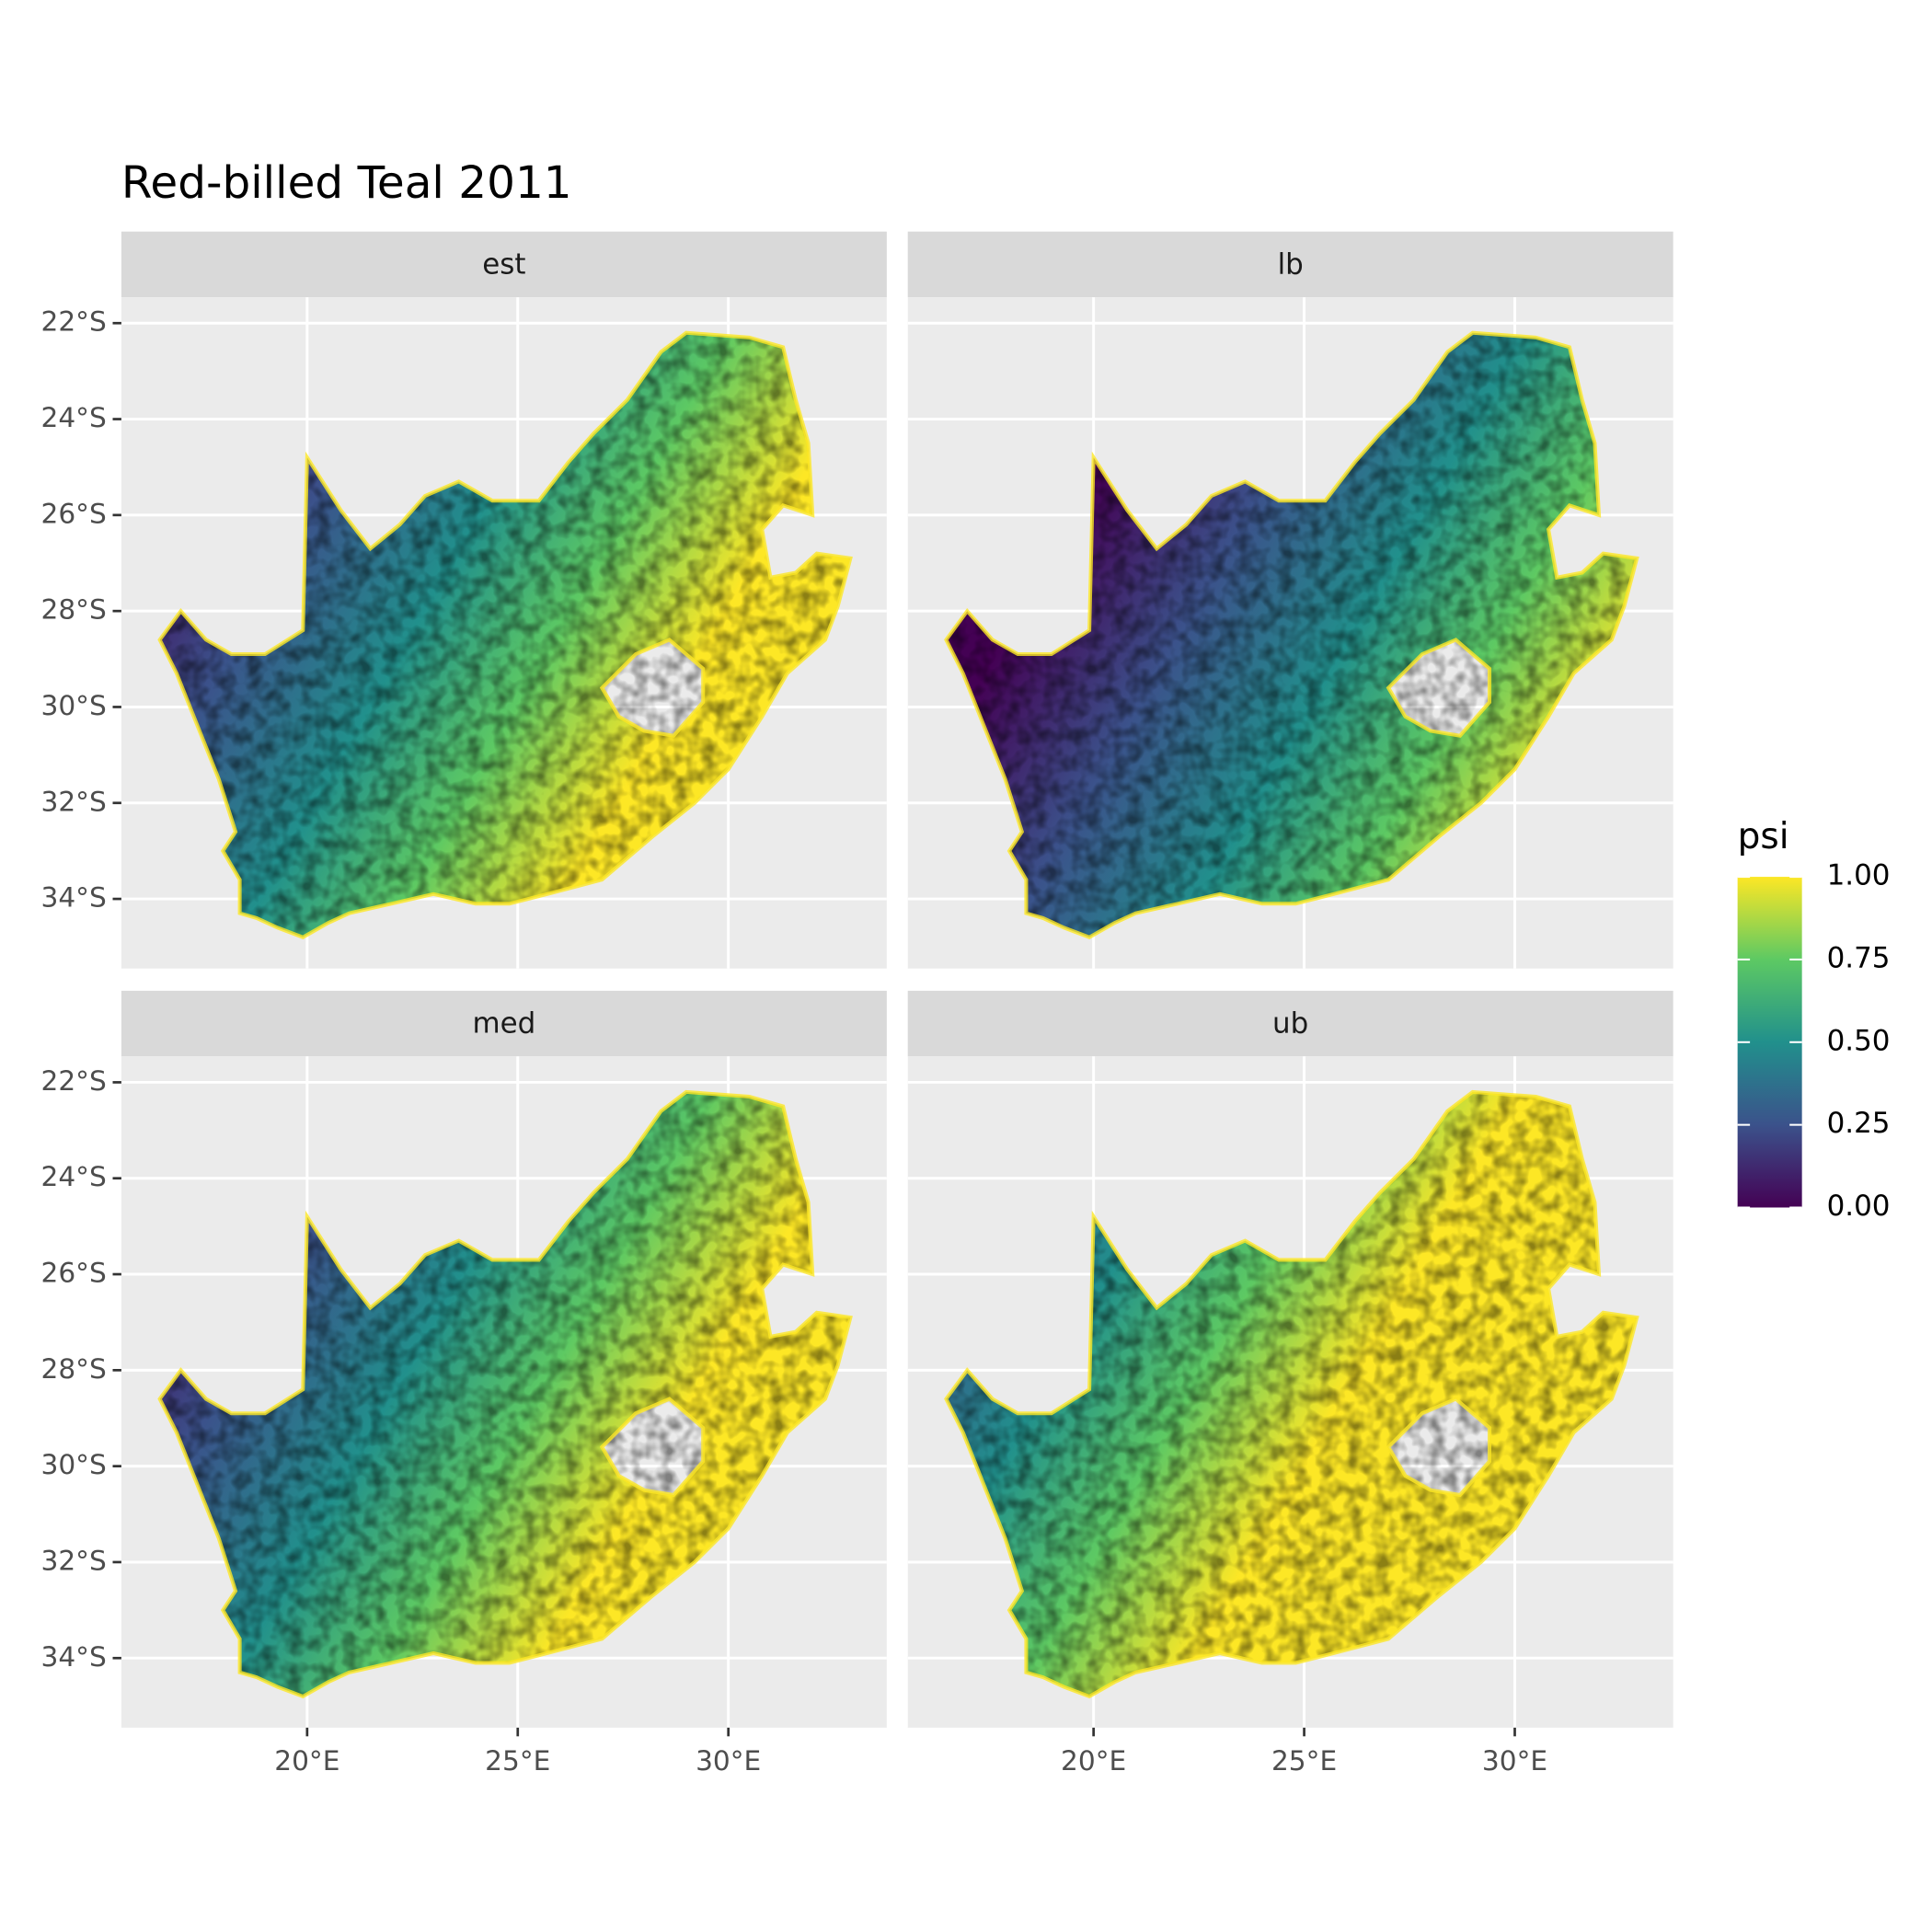  What do you see at coordinates (1763, 836) in the screenshot?
I see `legend-title: psi` at bounding box center [1763, 836].